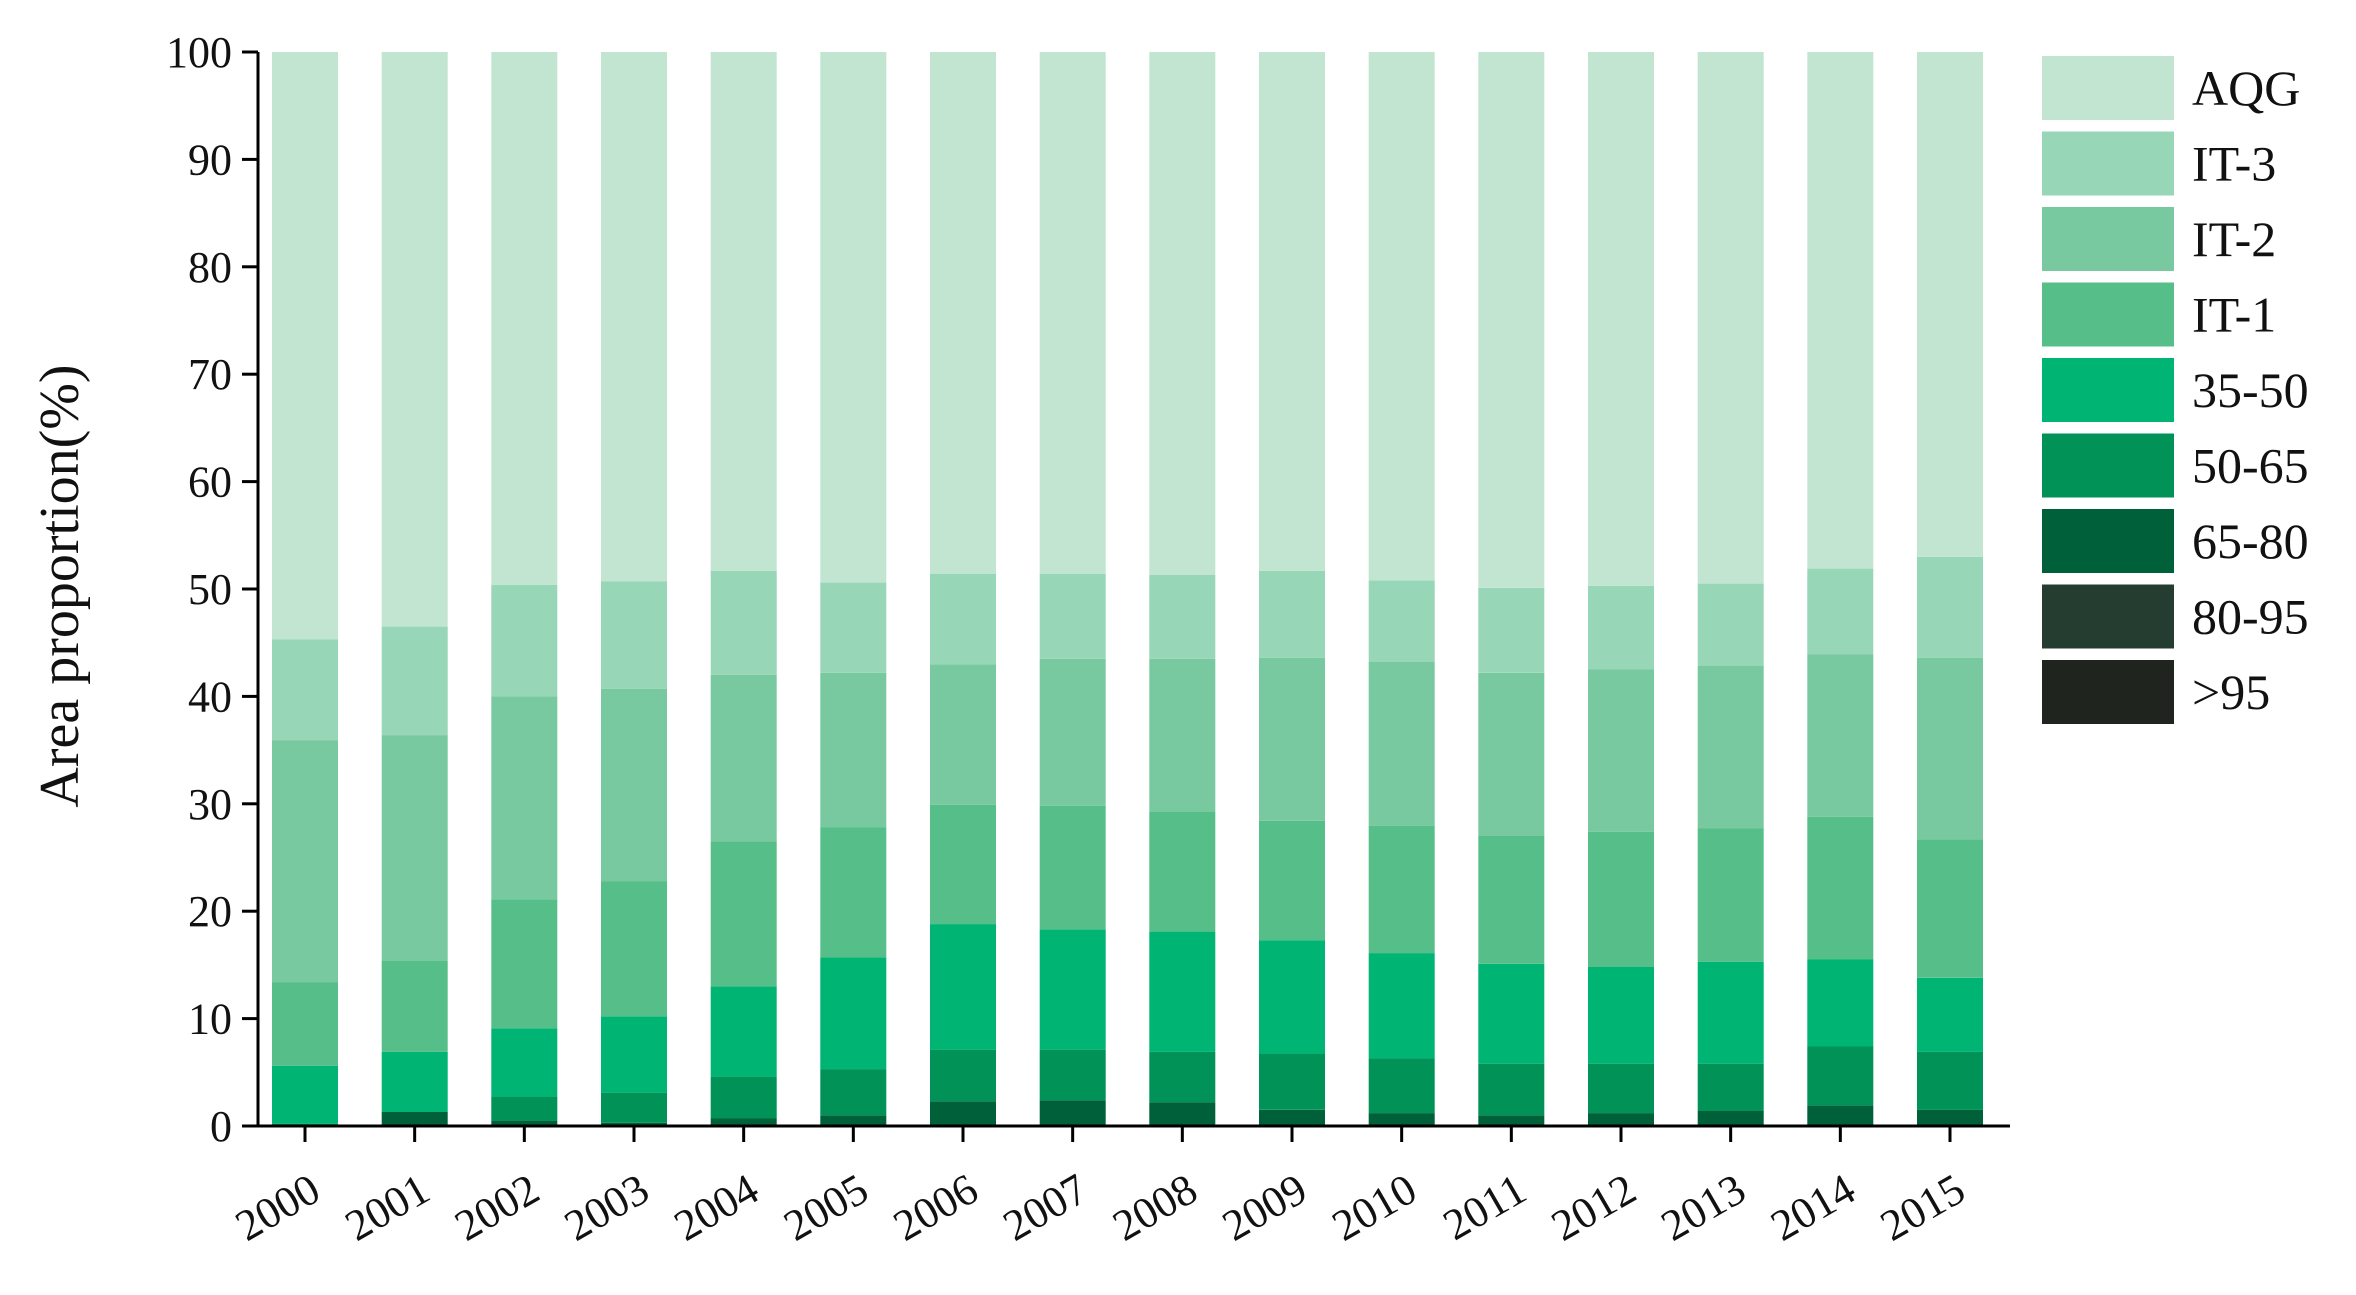 The image size is (2356, 1295). I want to click on legend-label-35-50: 35-50, so click(2250, 390).